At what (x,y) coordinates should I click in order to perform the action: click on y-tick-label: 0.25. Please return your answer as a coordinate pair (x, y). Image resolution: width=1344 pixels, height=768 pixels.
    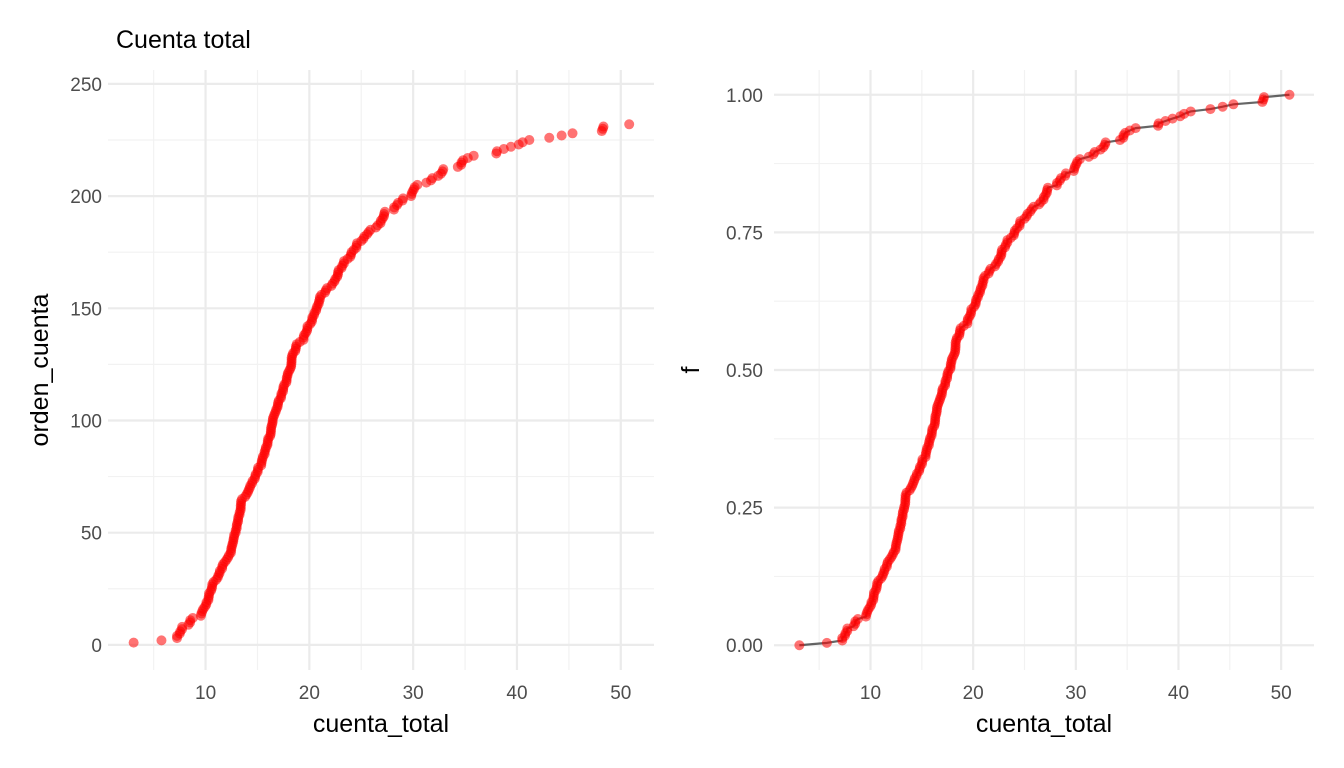
    Looking at the image, I should click on (744, 509).